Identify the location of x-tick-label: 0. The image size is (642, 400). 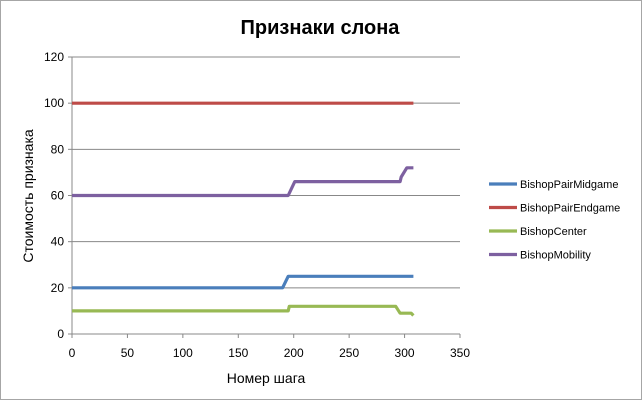
(72, 353).